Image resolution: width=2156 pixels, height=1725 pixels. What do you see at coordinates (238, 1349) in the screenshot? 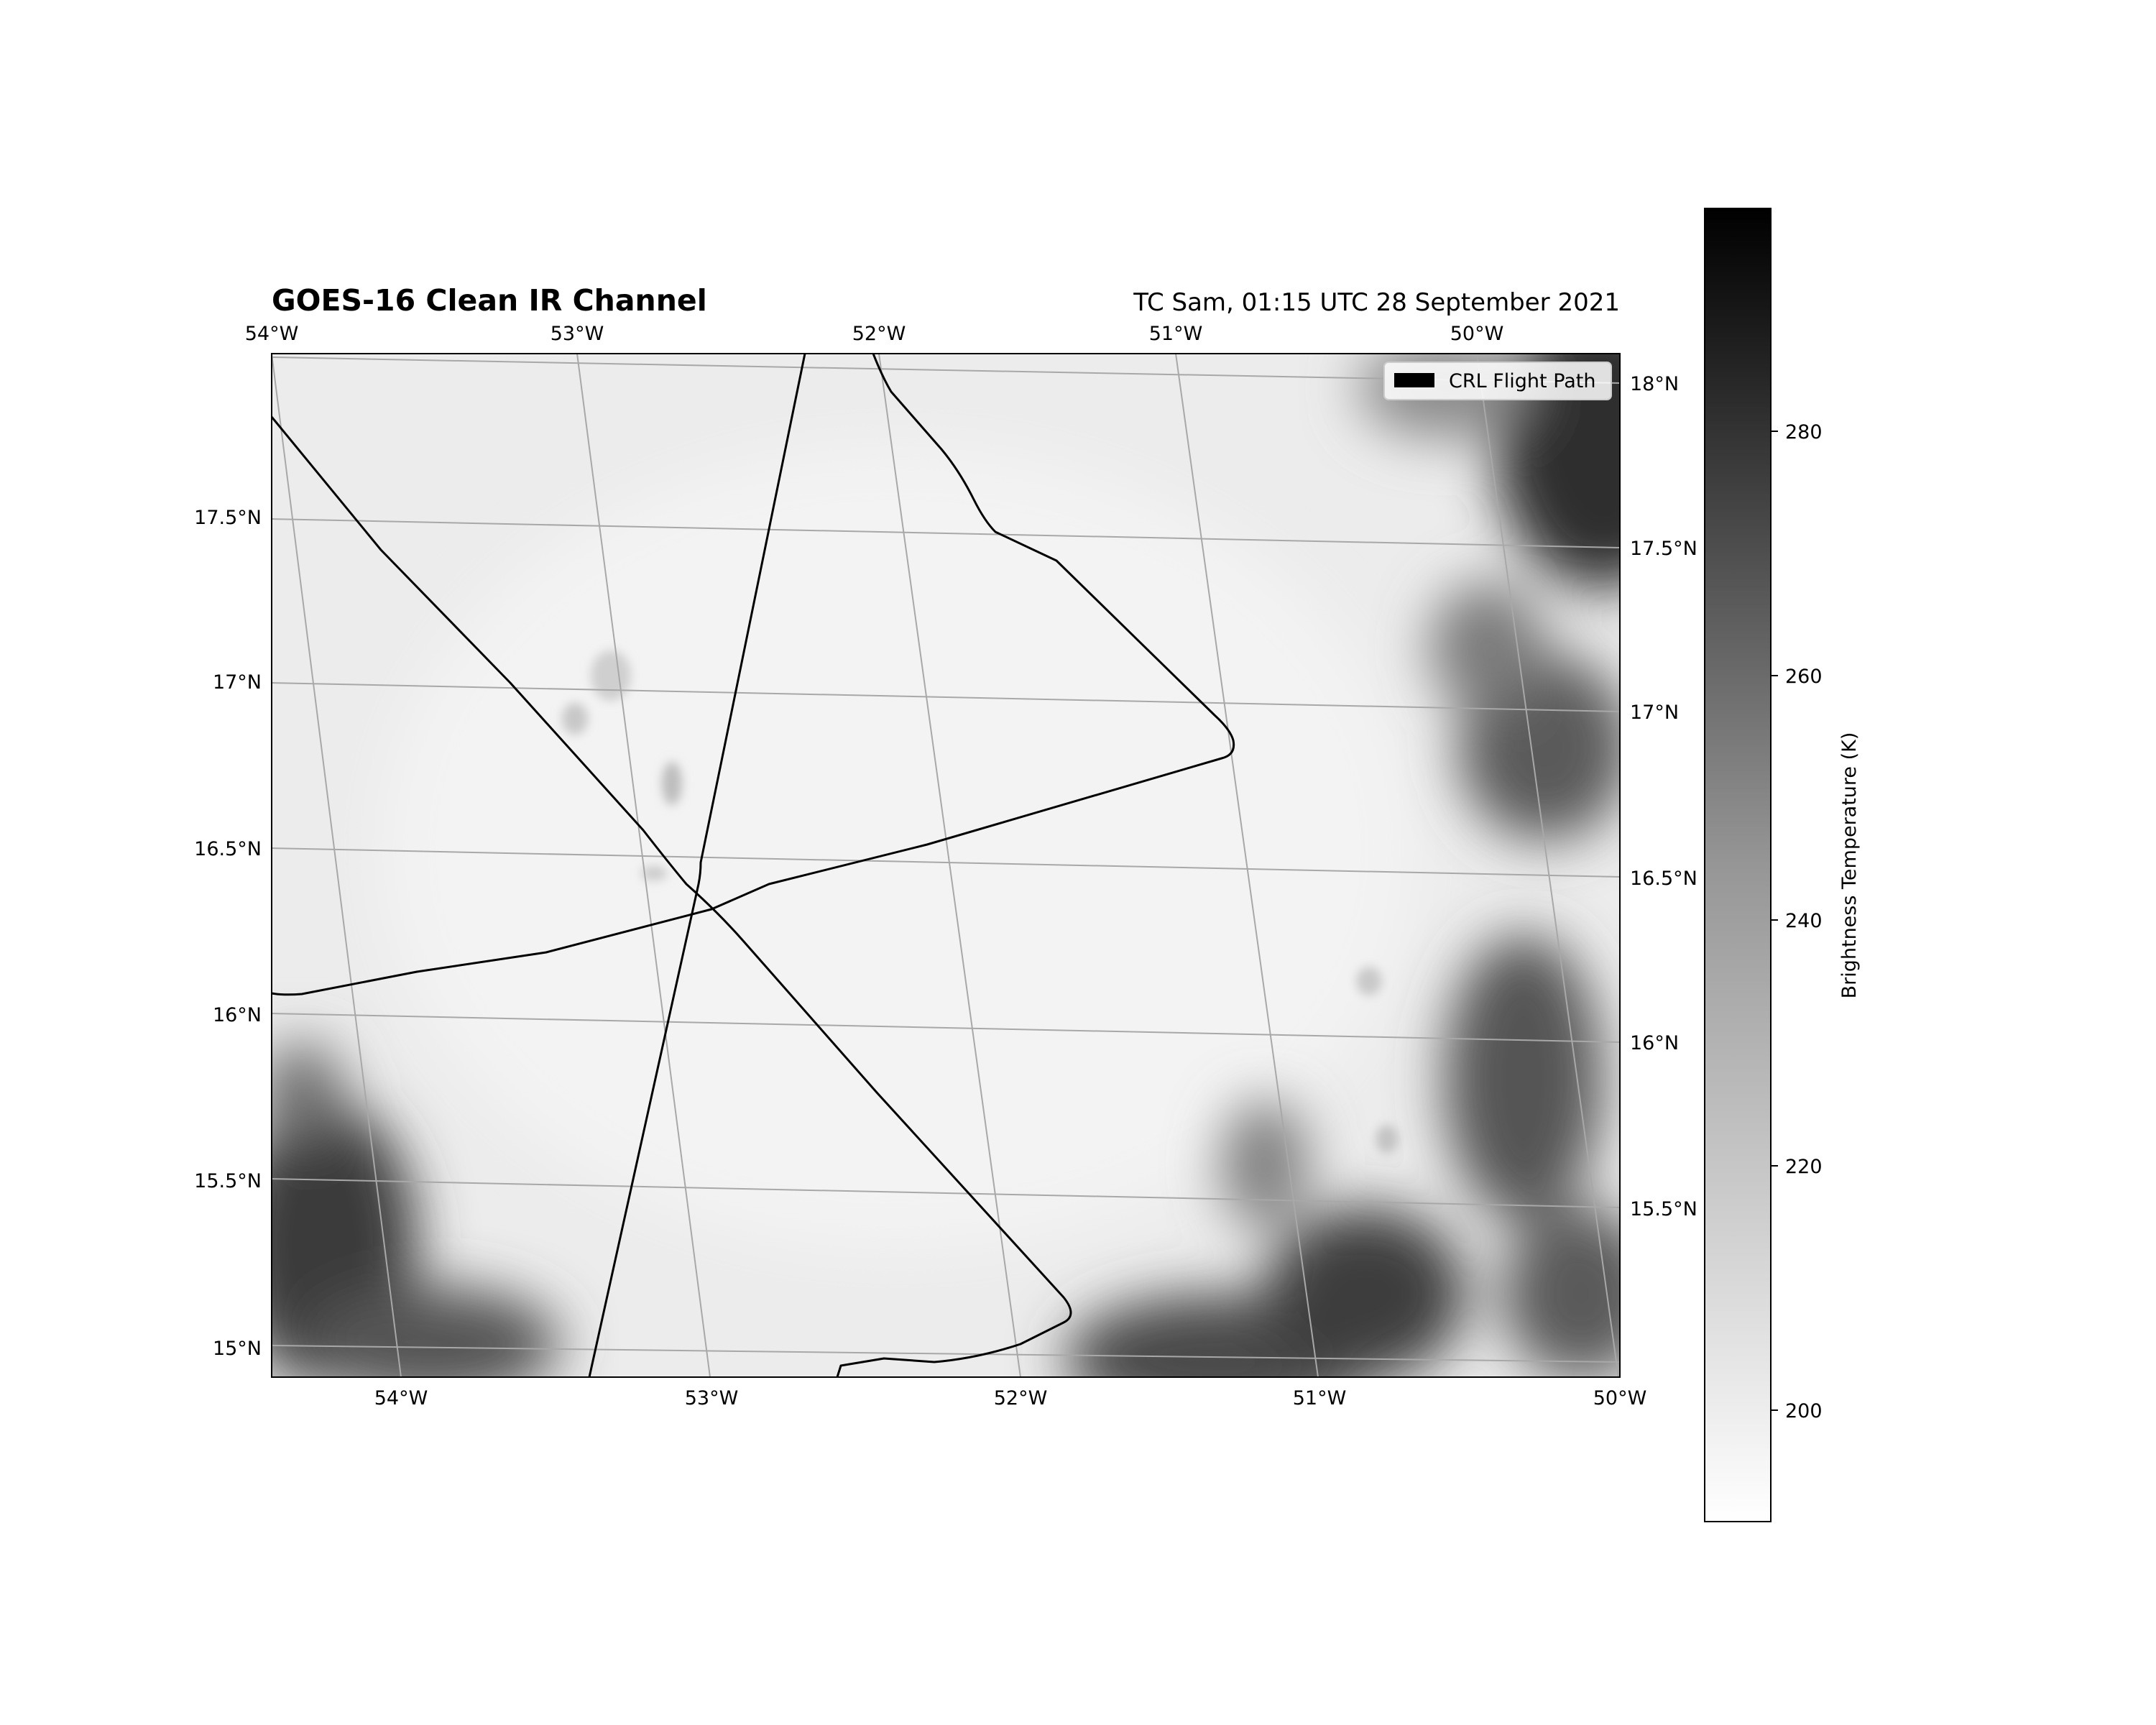
I see `left-lat-label: 15°N` at bounding box center [238, 1349].